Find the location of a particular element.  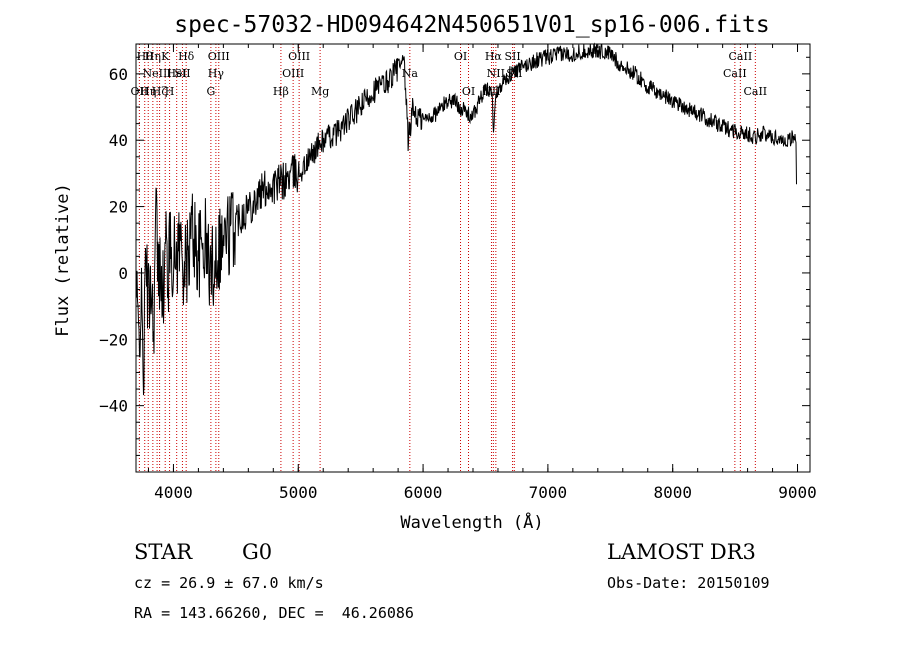

line-label-0: OII is located at coordinates (140, 91).